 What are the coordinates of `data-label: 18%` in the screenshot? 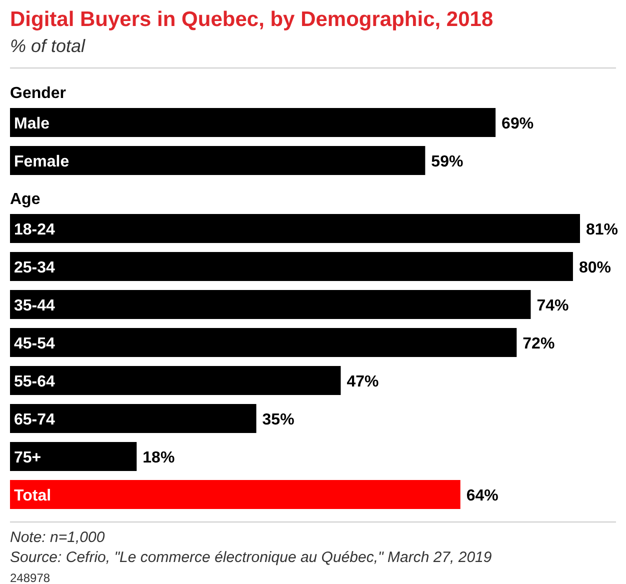 It's located at (158, 458).